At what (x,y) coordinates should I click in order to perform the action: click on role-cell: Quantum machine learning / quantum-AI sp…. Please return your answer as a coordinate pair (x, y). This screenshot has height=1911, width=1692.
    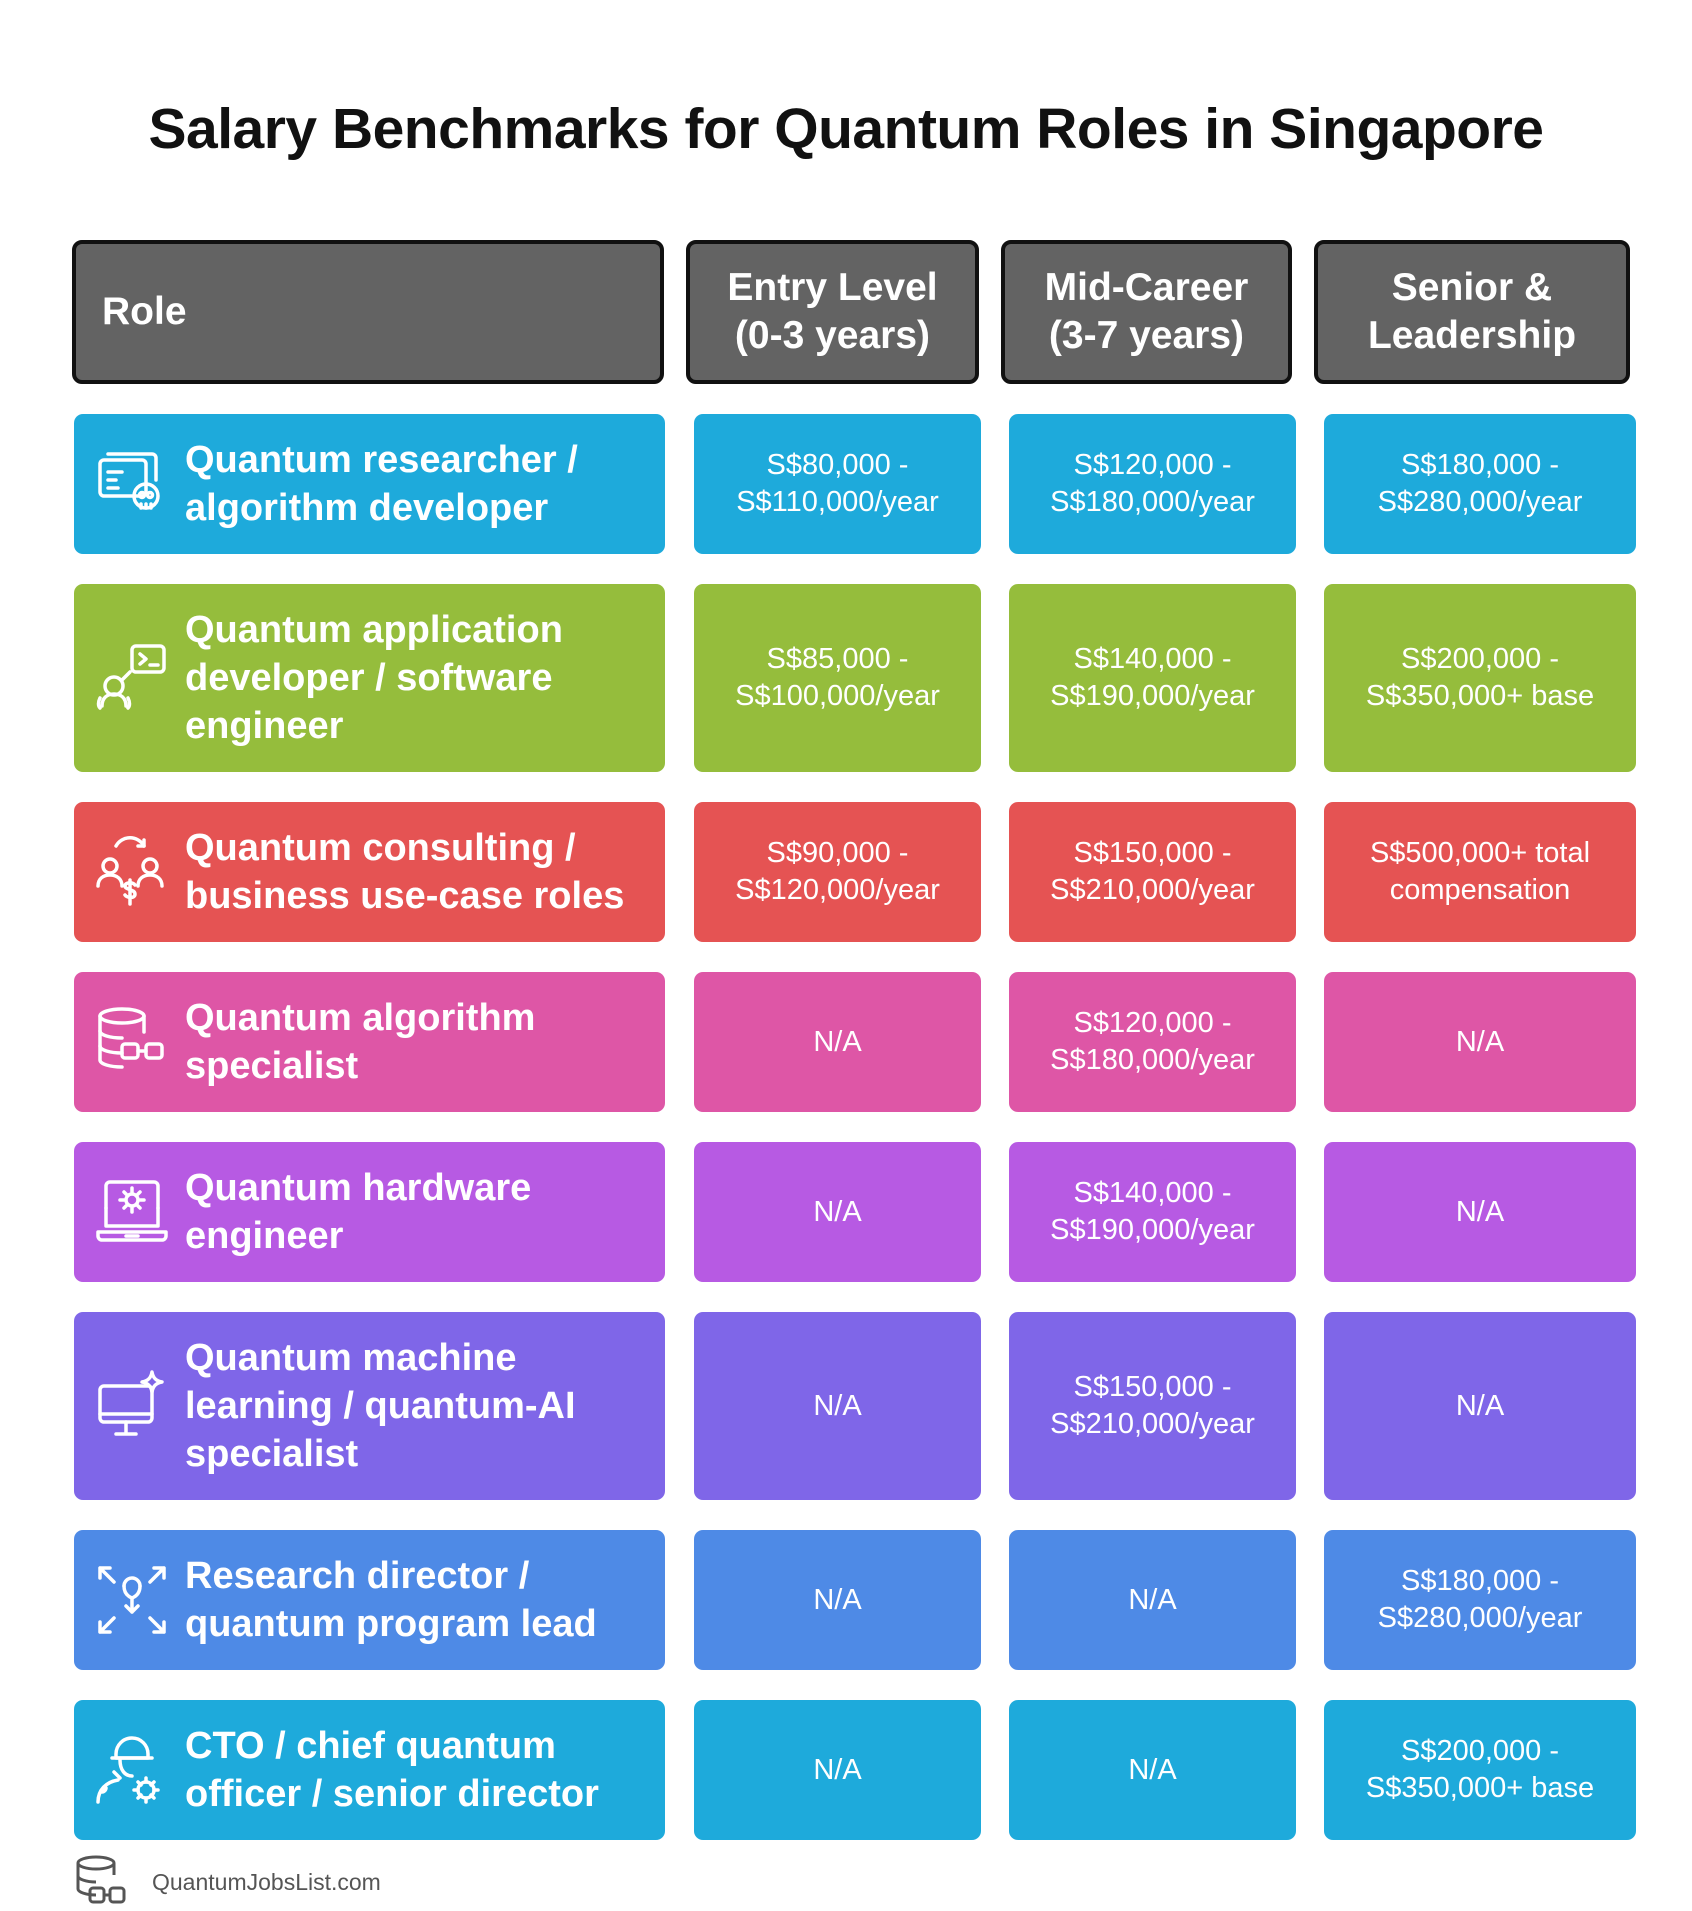
    Looking at the image, I should click on (369, 1406).